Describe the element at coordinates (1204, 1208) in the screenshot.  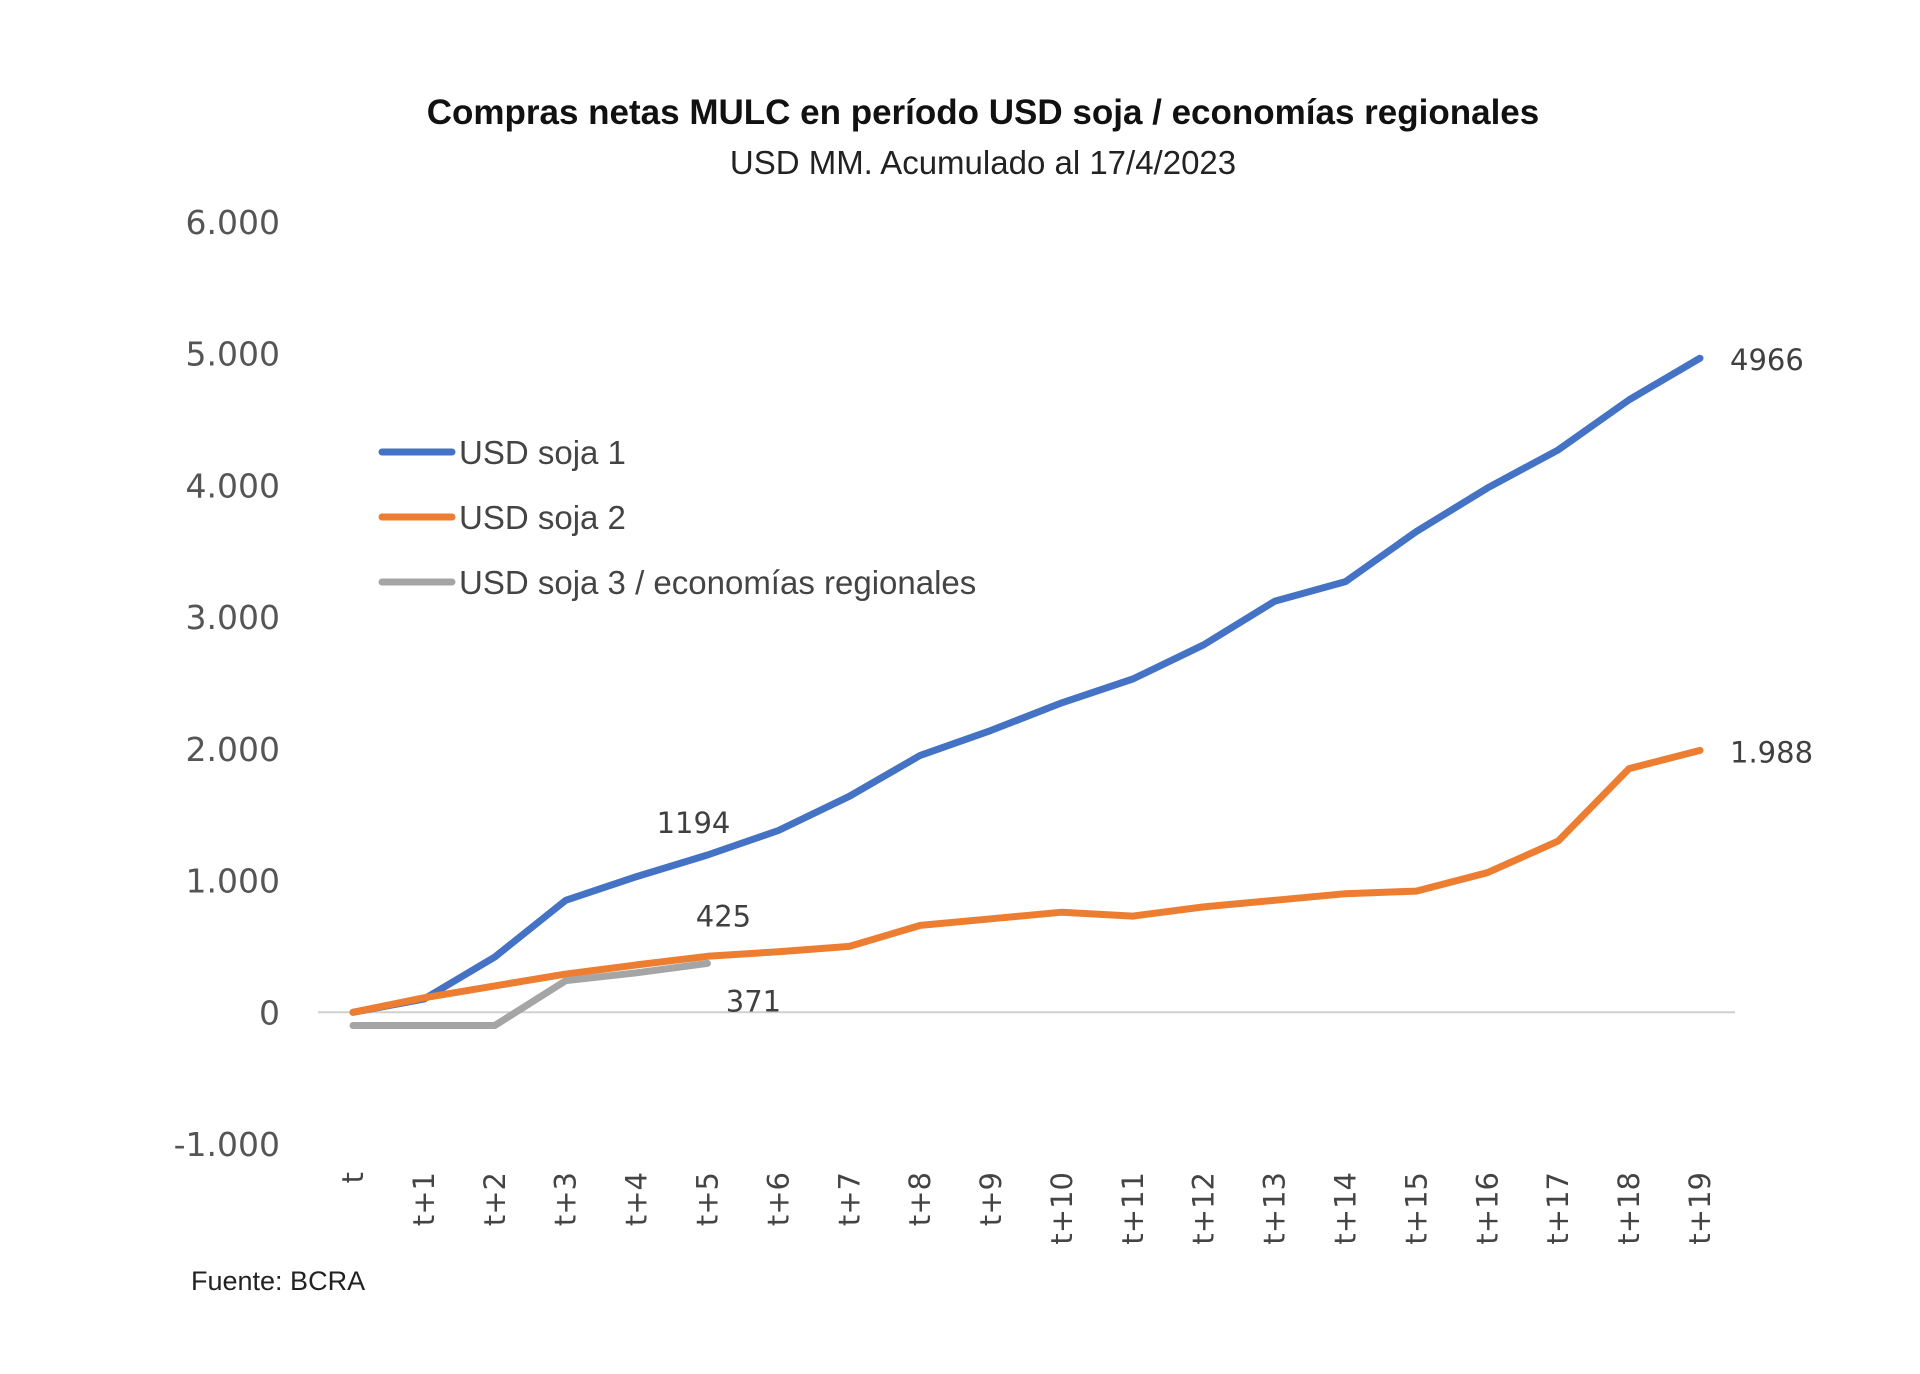
I see `x-tick-label: t+12` at that location.